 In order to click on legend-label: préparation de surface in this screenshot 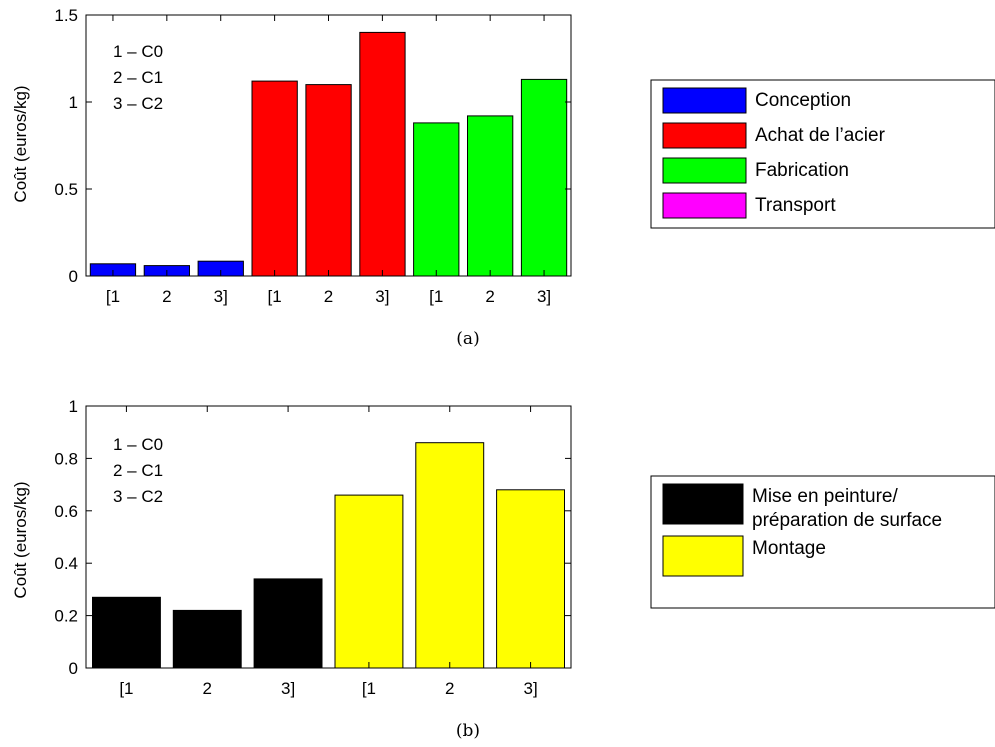, I will do `click(847, 520)`.